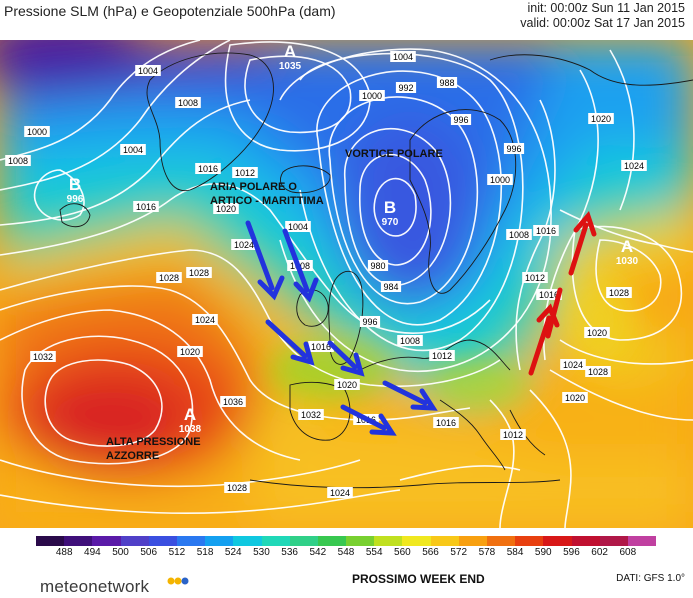 The width and height of the screenshot is (693, 598). What do you see at coordinates (606, 8) in the screenshot?
I see `init-time: init: 00:00z Sun 11 Jan 2015` at bounding box center [606, 8].